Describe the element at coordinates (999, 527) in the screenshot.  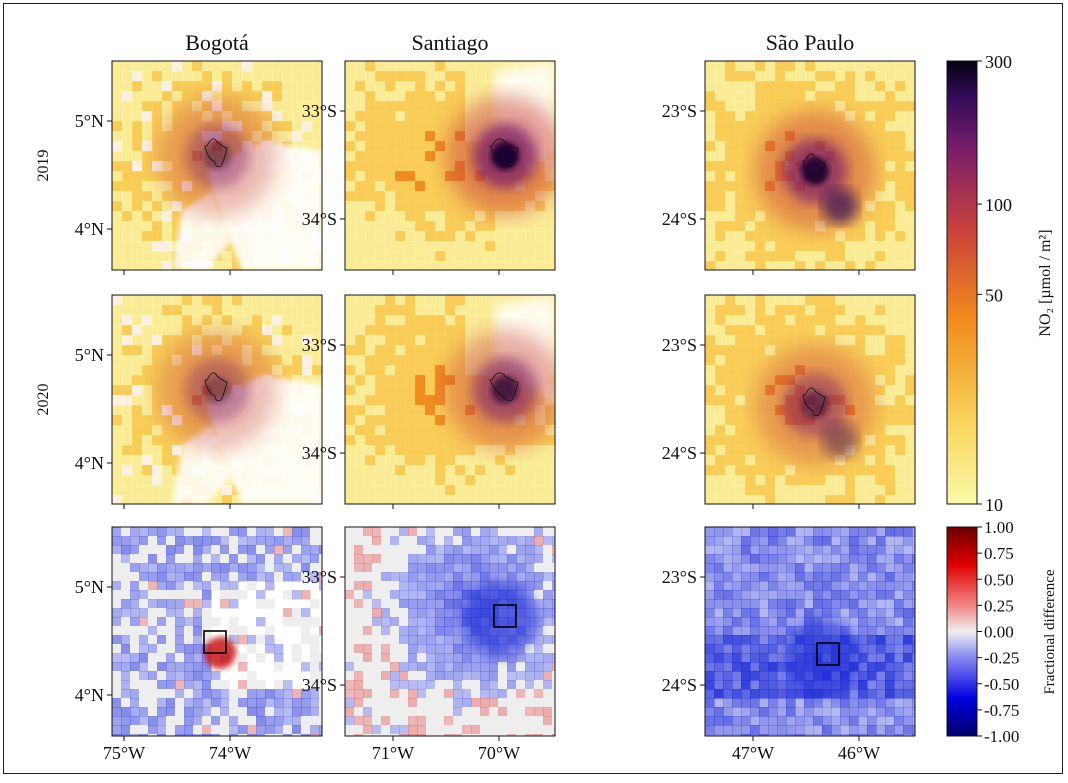
I see `diff-colorbar-tick-label: 1.00` at that location.